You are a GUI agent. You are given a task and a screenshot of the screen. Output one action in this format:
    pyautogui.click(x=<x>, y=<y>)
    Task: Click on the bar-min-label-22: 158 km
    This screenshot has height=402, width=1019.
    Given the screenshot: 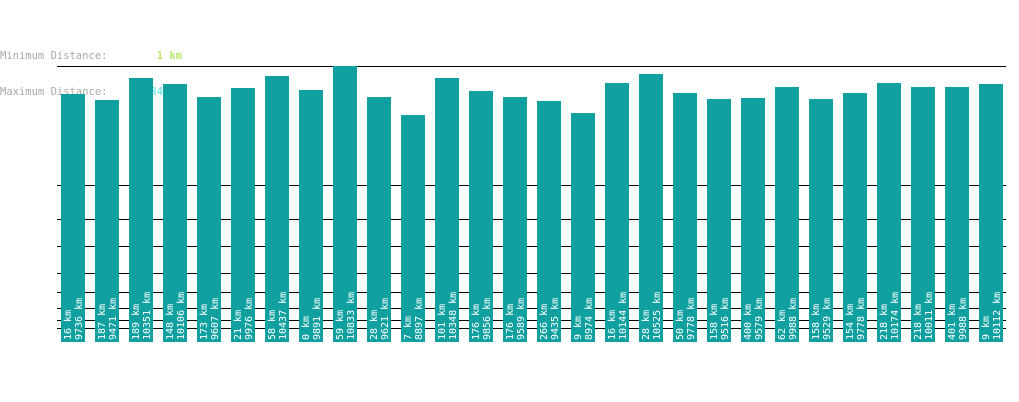 What is the action you would take?
    pyautogui.click(x=816, y=322)
    